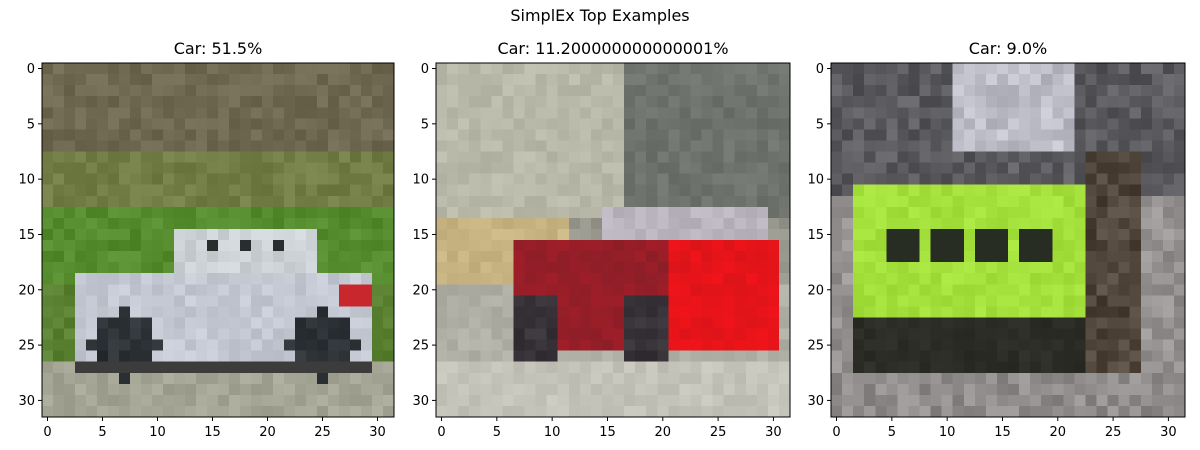 The width and height of the screenshot is (1200, 450). What do you see at coordinates (815, 235) in the screenshot?
I see `y-tick-label: 15` at bounding box center [815, 235].